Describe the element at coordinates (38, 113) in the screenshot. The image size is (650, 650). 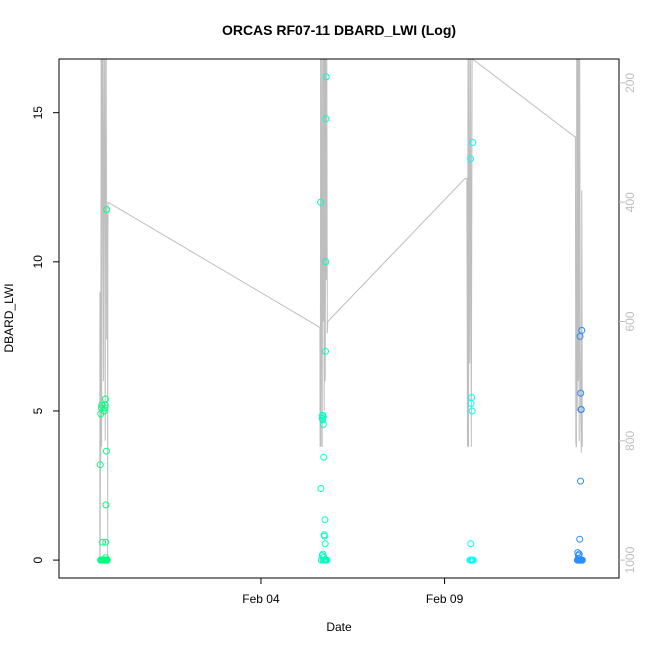
I see `y-tick-label: 15` at that location.